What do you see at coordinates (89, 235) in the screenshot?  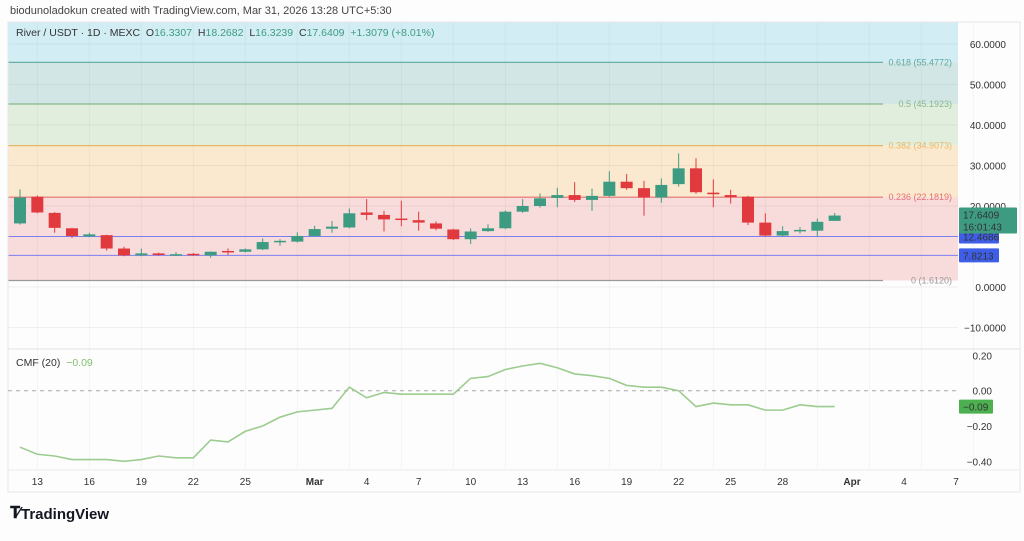 I see `candle-body: Feb 16` at bounding box center [89, 235].